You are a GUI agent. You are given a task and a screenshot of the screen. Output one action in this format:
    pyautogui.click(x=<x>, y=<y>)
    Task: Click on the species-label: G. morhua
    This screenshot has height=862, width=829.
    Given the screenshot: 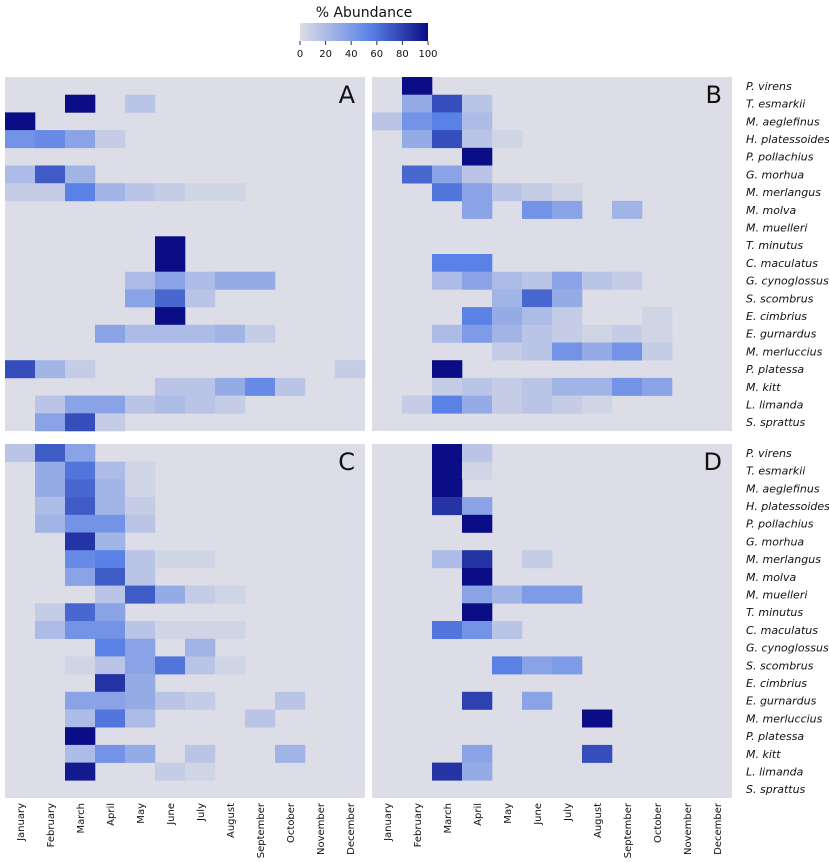 What is the action you would take?
    pyautogui.click(x=775, y=174)
    